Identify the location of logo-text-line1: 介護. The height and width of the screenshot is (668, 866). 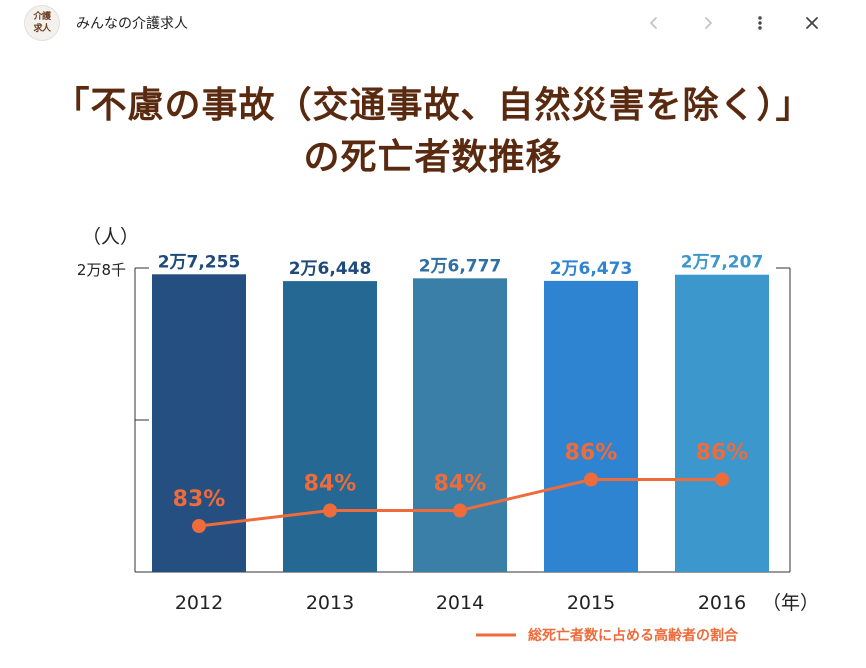
(42, 17).